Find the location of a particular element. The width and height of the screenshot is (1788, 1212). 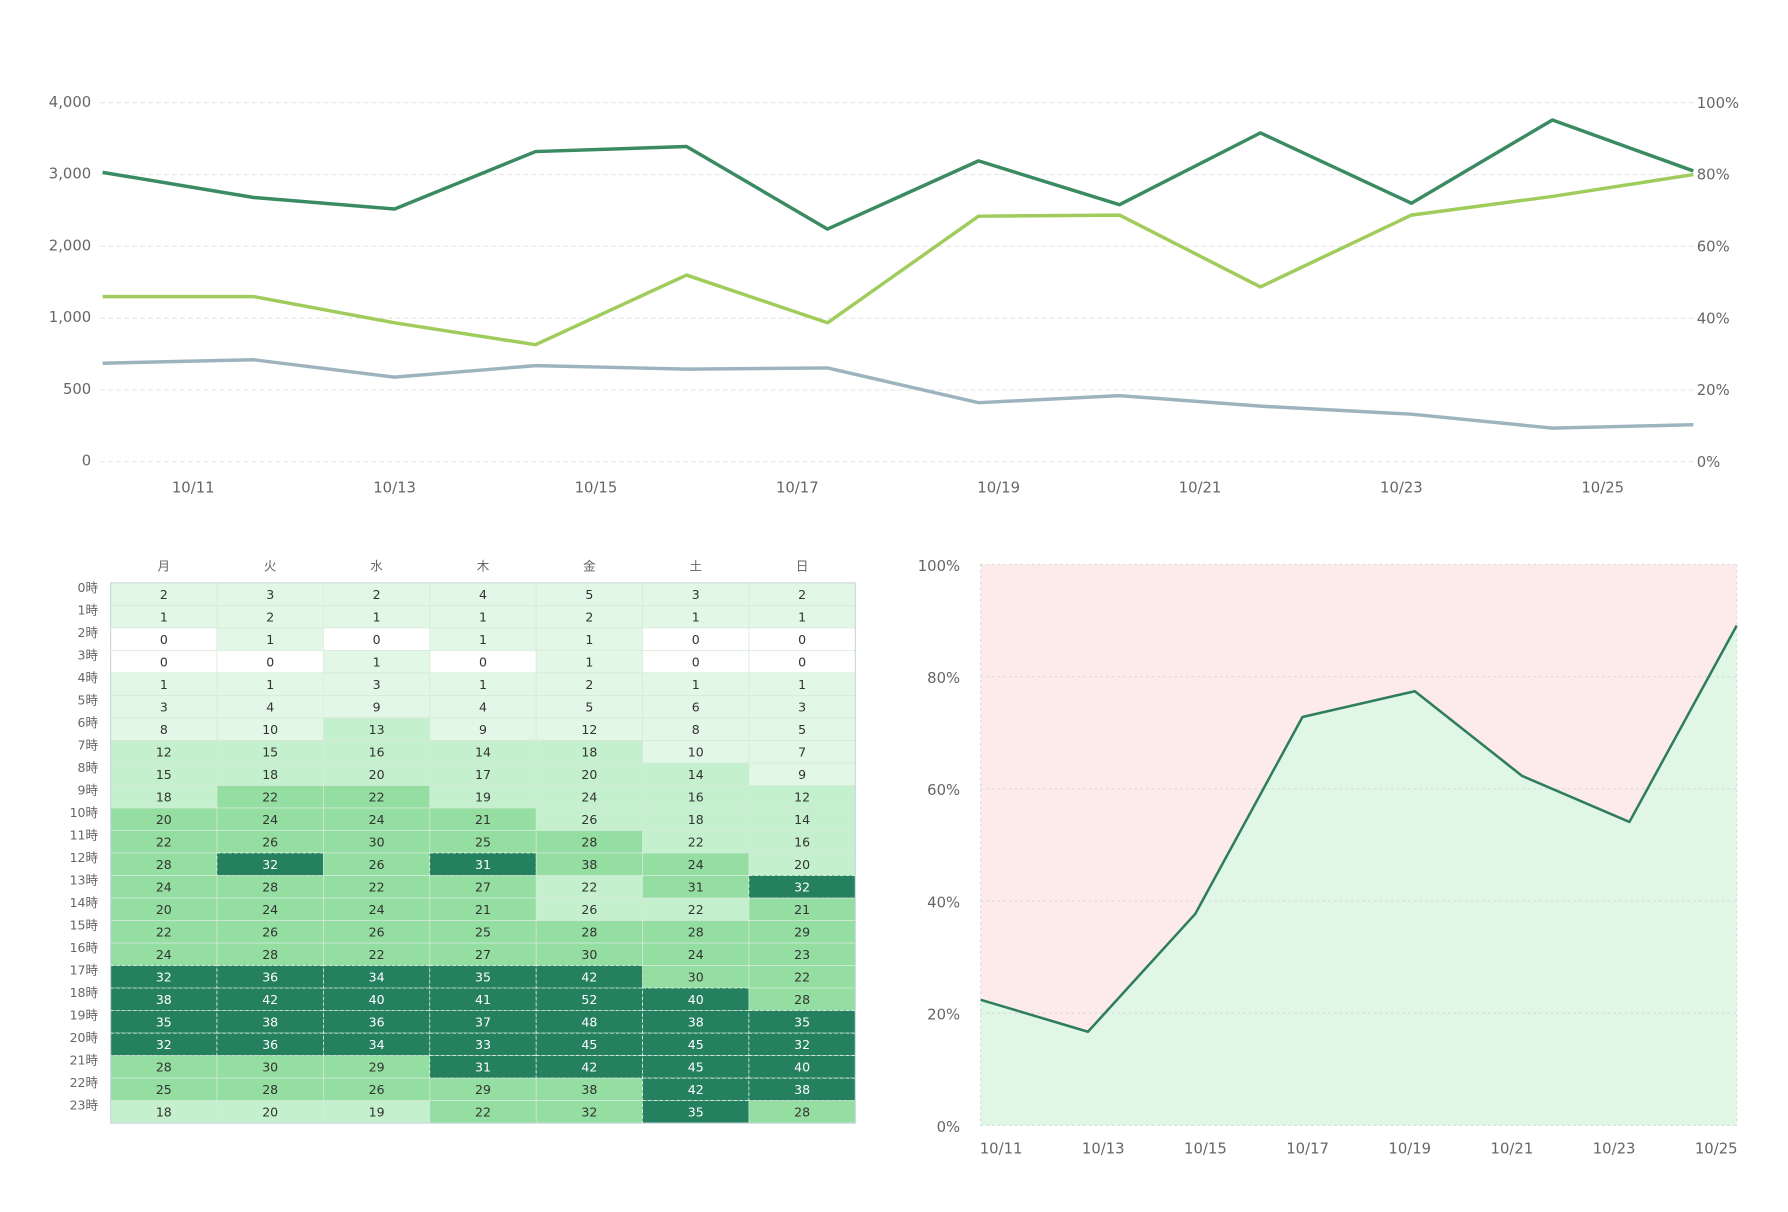

cell-label: 10 is located at coordinates (696, 751).